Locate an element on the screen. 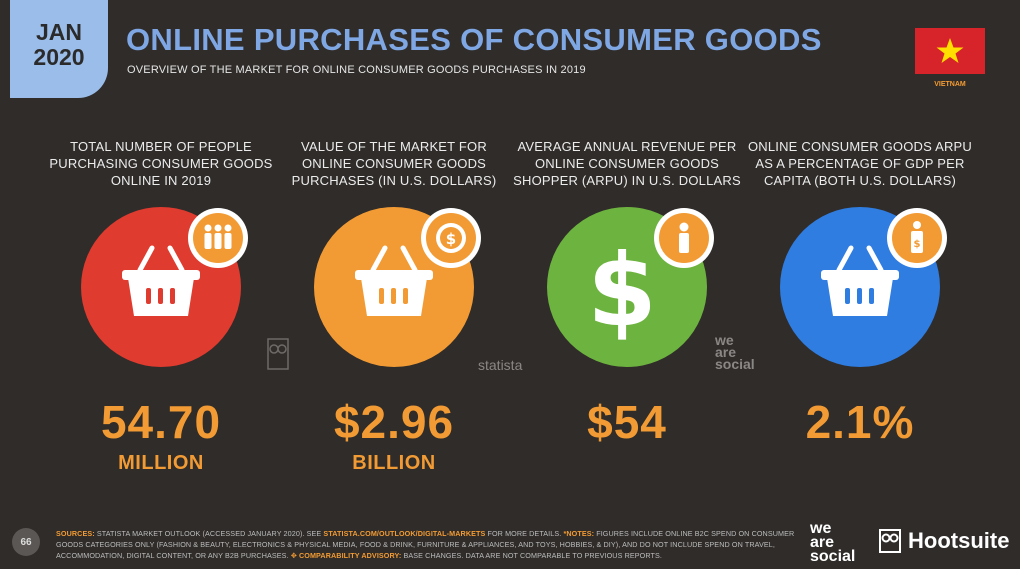 Image resolution: width=1020 pixels, height=569 pixels. country-label: VIETNAM is located at coordinates (950, 84).